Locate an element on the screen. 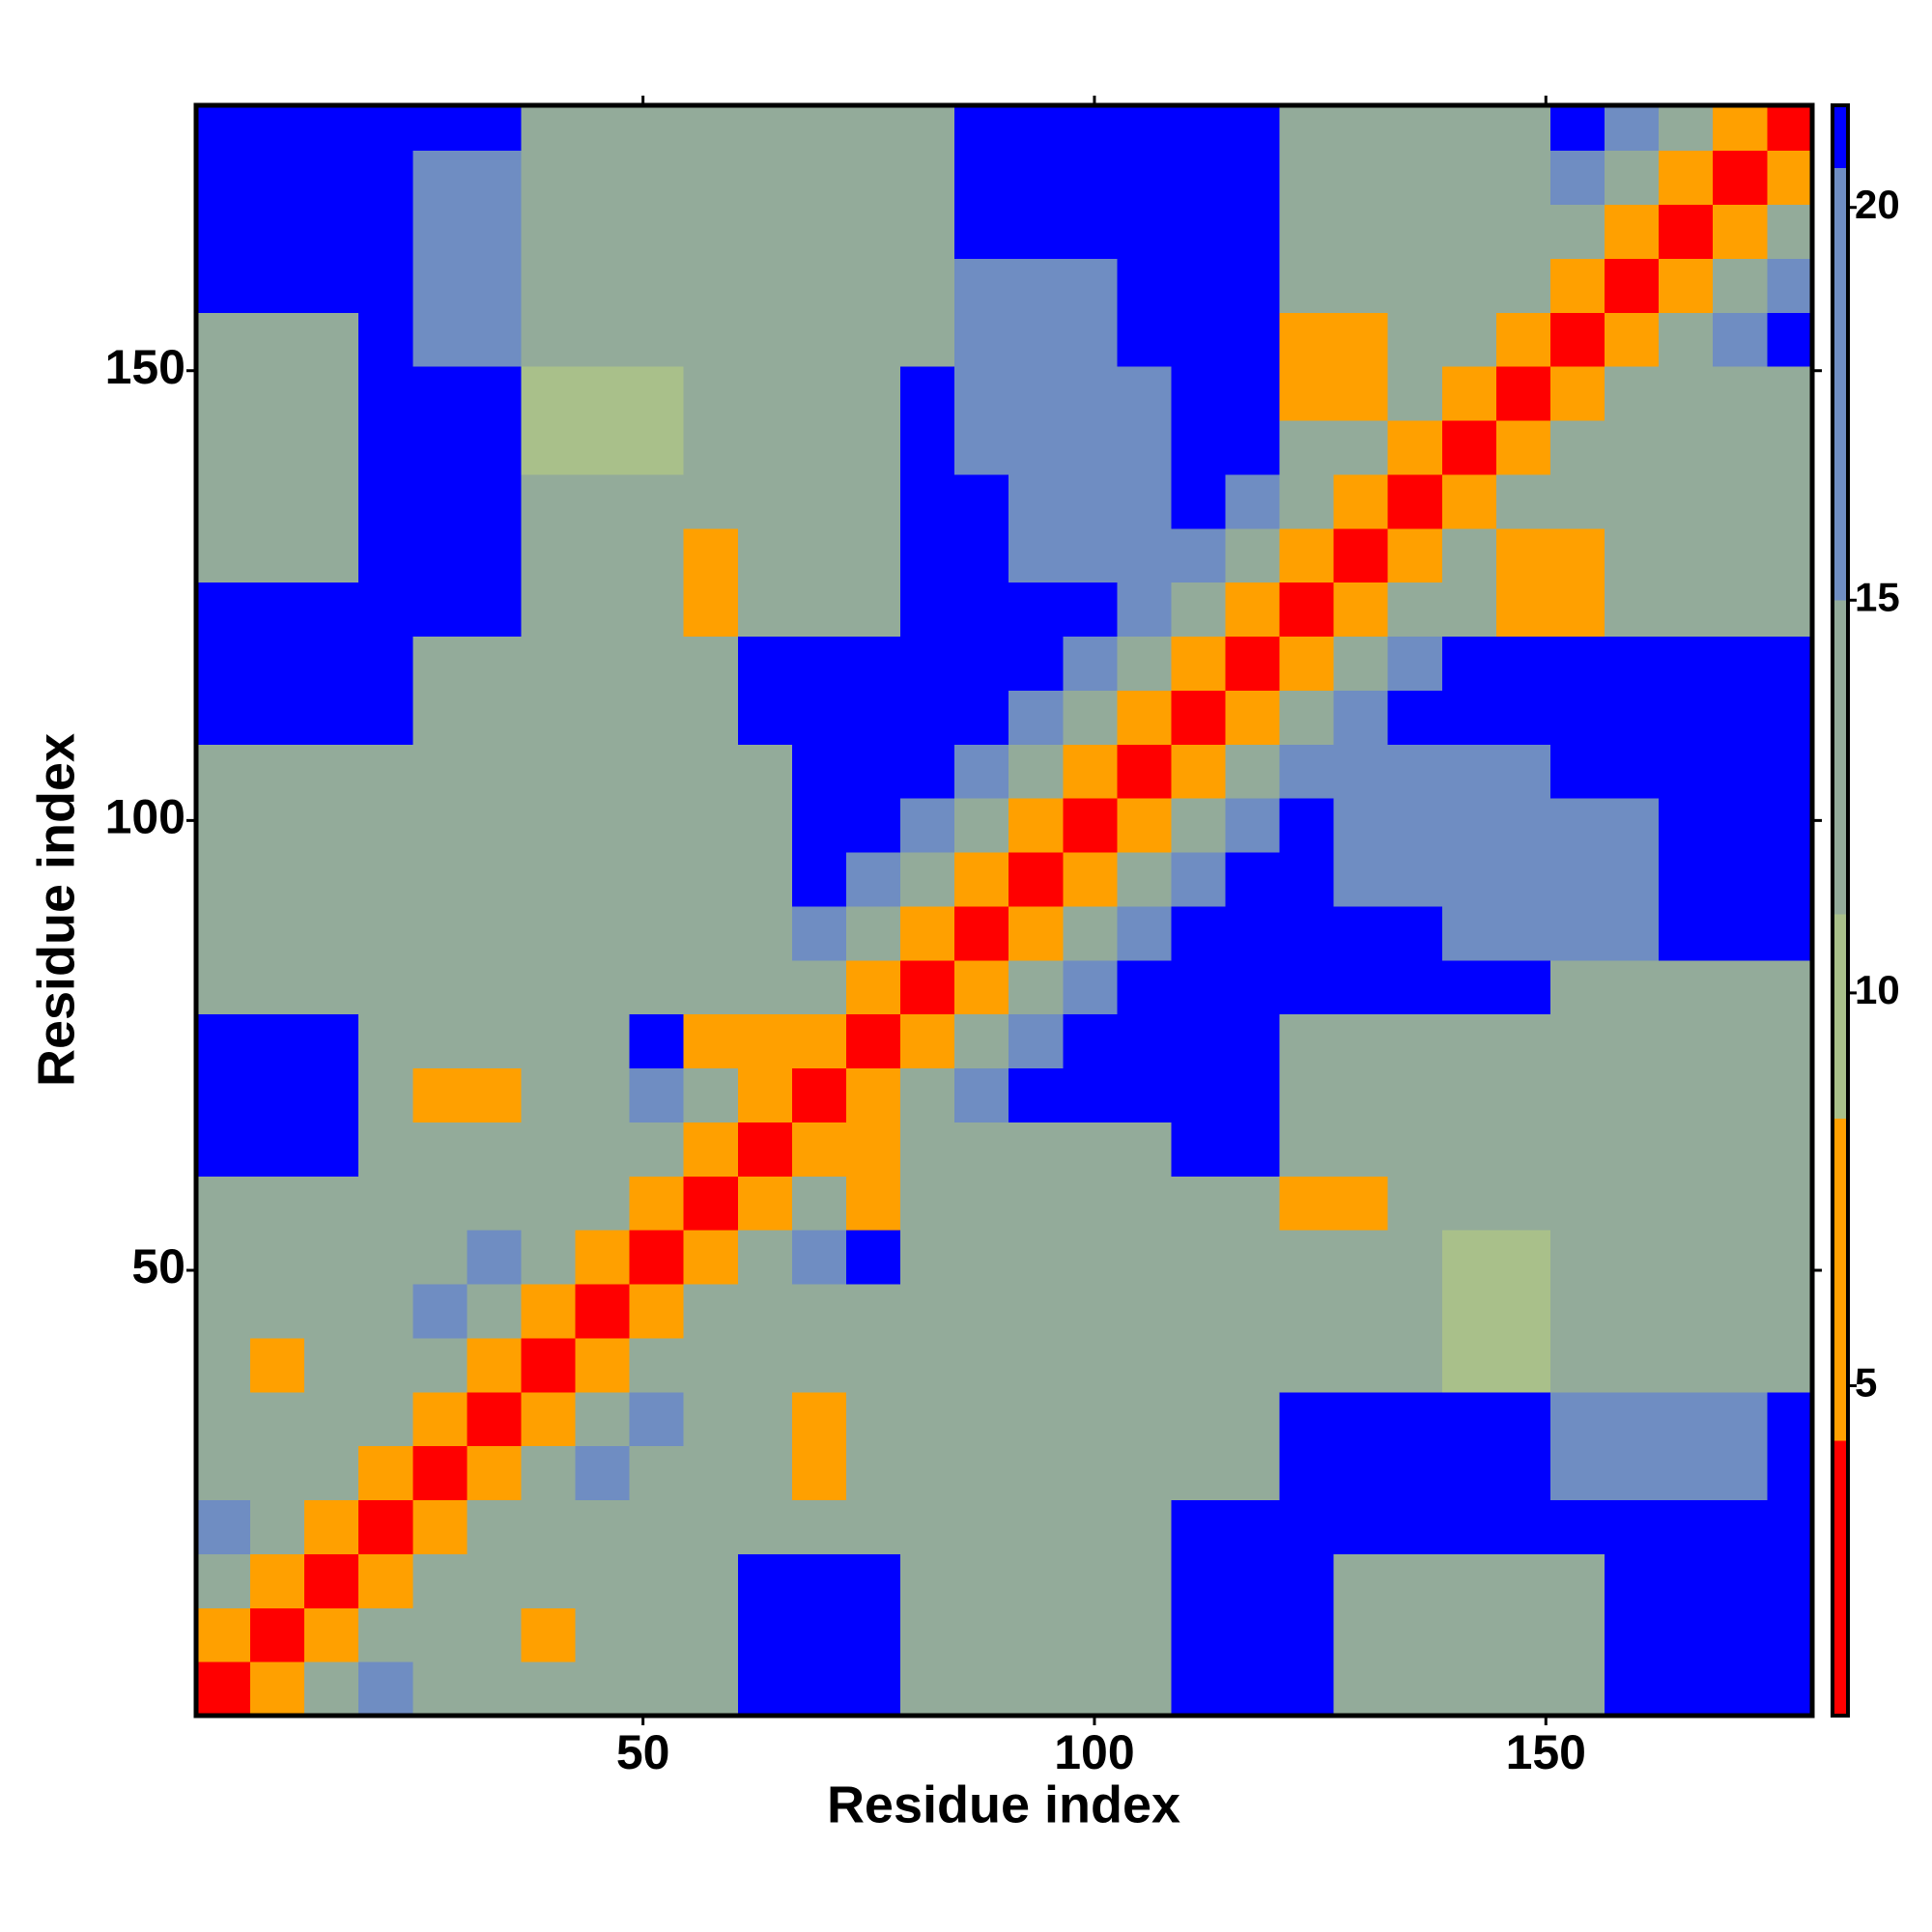 This screenshot has height=1932, width=1932. y-tick-label: 150 is located at coordinates (145, 367).